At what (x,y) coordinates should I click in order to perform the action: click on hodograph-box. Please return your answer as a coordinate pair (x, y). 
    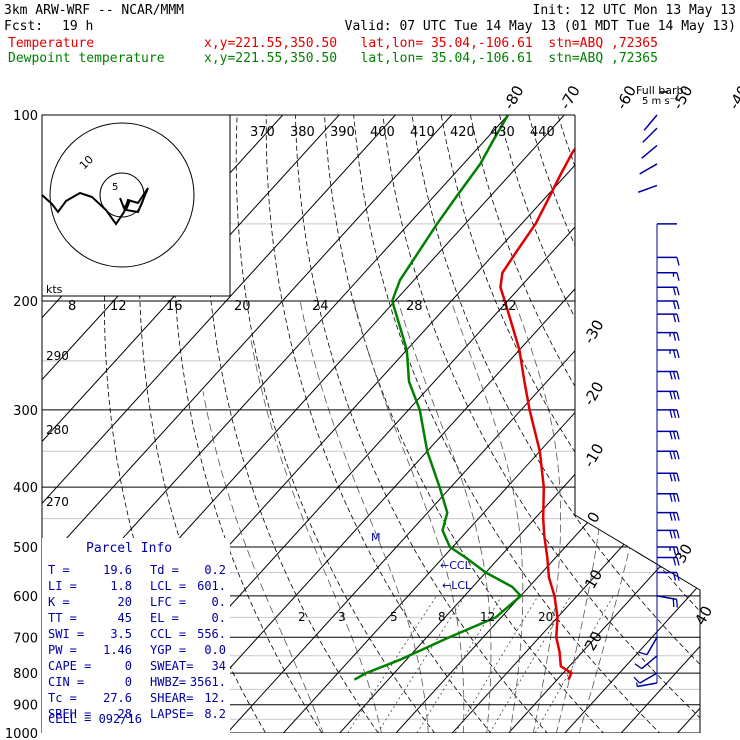
    Looking at the image, I should click on (136, 205).